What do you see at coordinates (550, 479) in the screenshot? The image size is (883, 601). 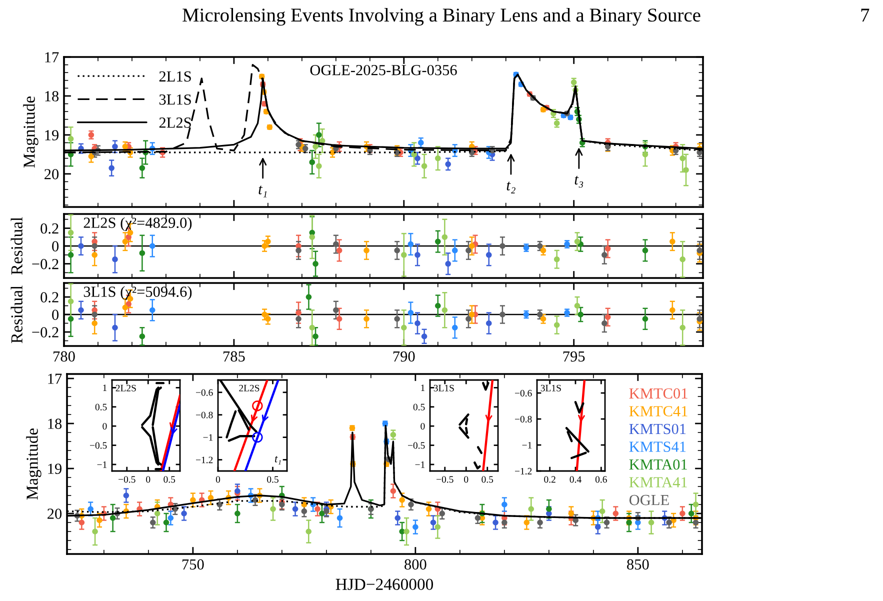 I see `x-tick-label: 0.2` at bounding box center [550, 479].